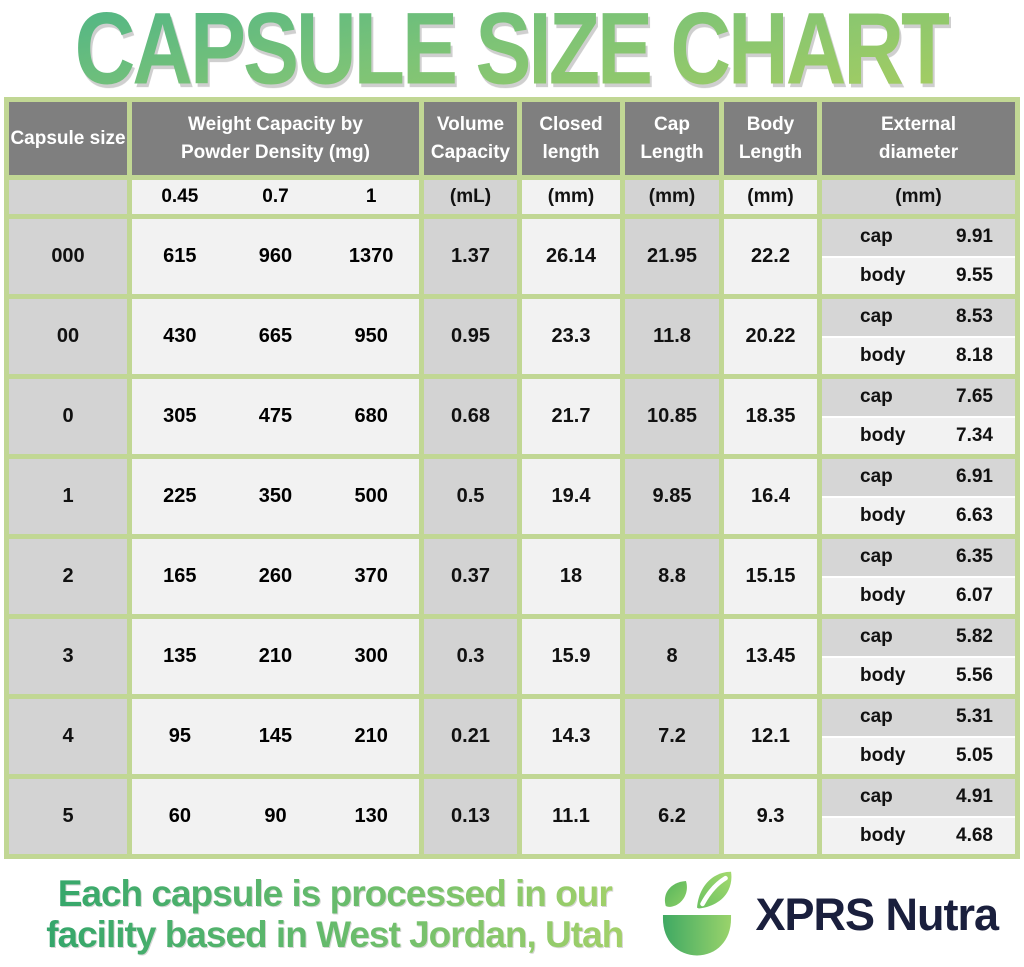 This screenshot has width=1024, height=967. I want to click on cap-diameter-row: cap 6.91, so click(918, 477).